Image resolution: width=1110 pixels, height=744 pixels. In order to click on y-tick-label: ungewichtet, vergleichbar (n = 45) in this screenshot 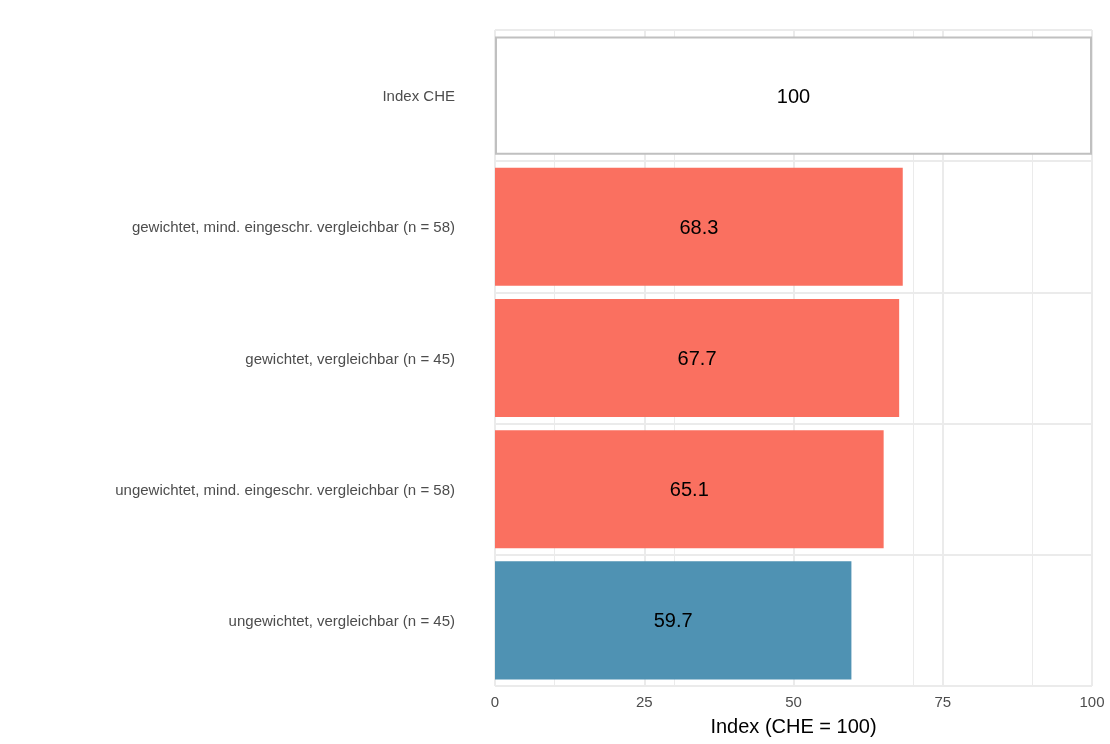, I will do `click(341, 620)`.